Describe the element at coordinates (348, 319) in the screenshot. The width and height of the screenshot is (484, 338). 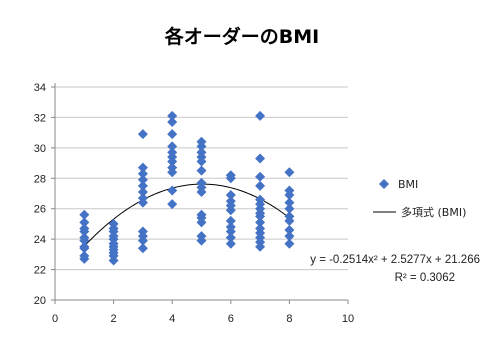
I see `x-tick-label: 10` at that location.